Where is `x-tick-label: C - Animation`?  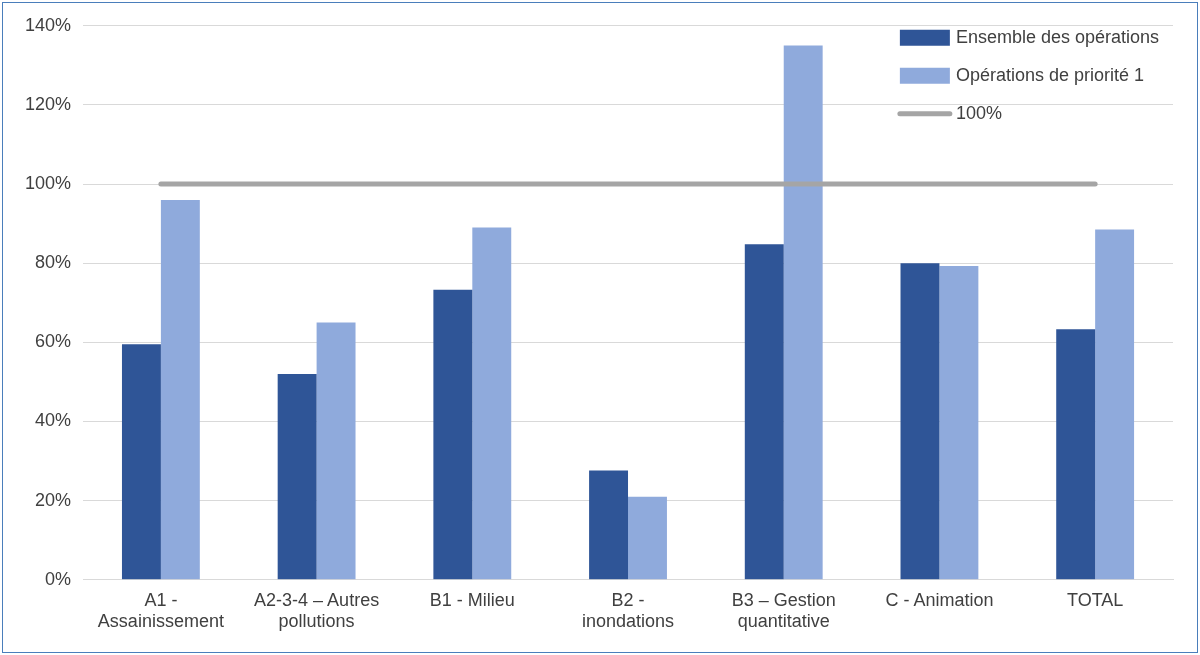 x-tick-label: C - Animation is located at coordinates (939, 599).